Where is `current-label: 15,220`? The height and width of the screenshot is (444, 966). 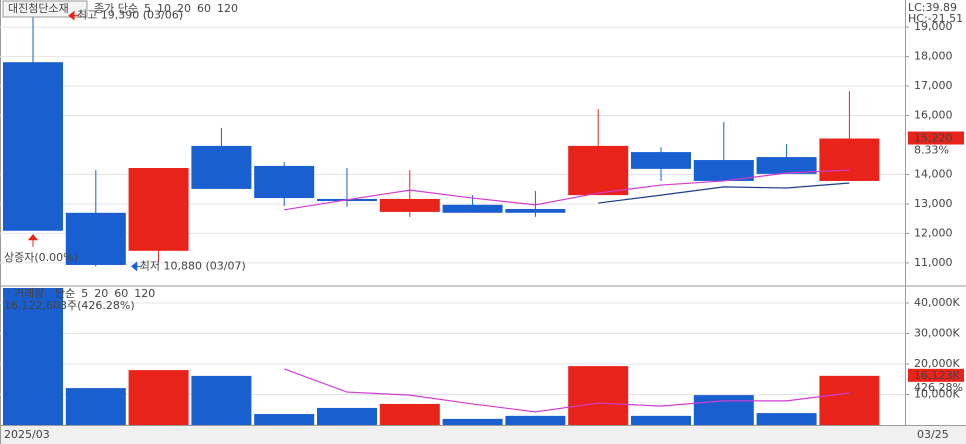
current-label: 15,220 is located at coordinates (933, 138).